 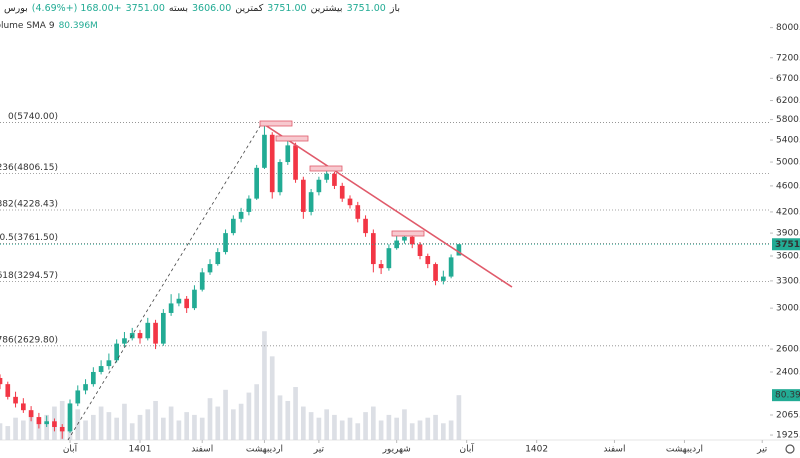 What do you see at coordinates (178, 8) in the screenshot?
I see `ohlc-label: بسته` at bounding box center [178, 8].